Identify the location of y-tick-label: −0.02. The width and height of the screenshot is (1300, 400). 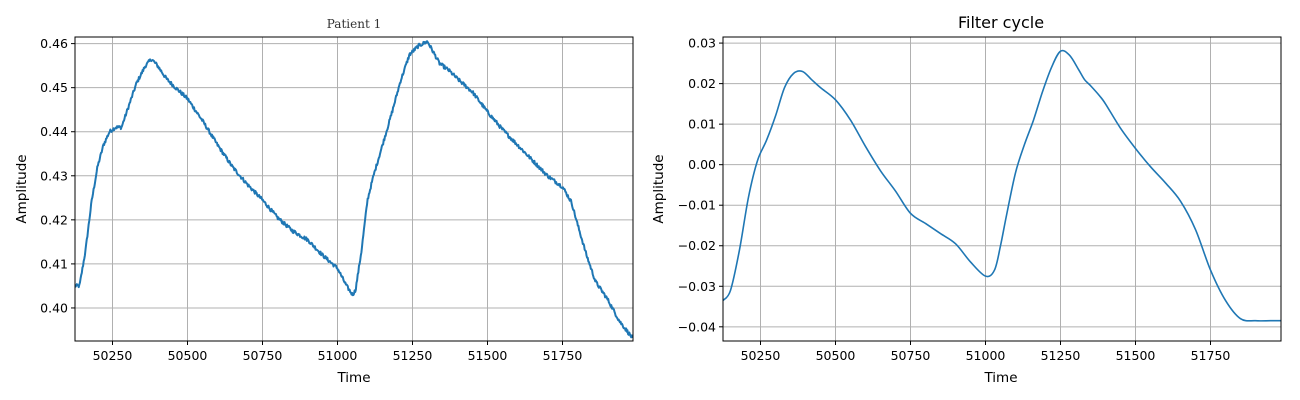
(697, 245).